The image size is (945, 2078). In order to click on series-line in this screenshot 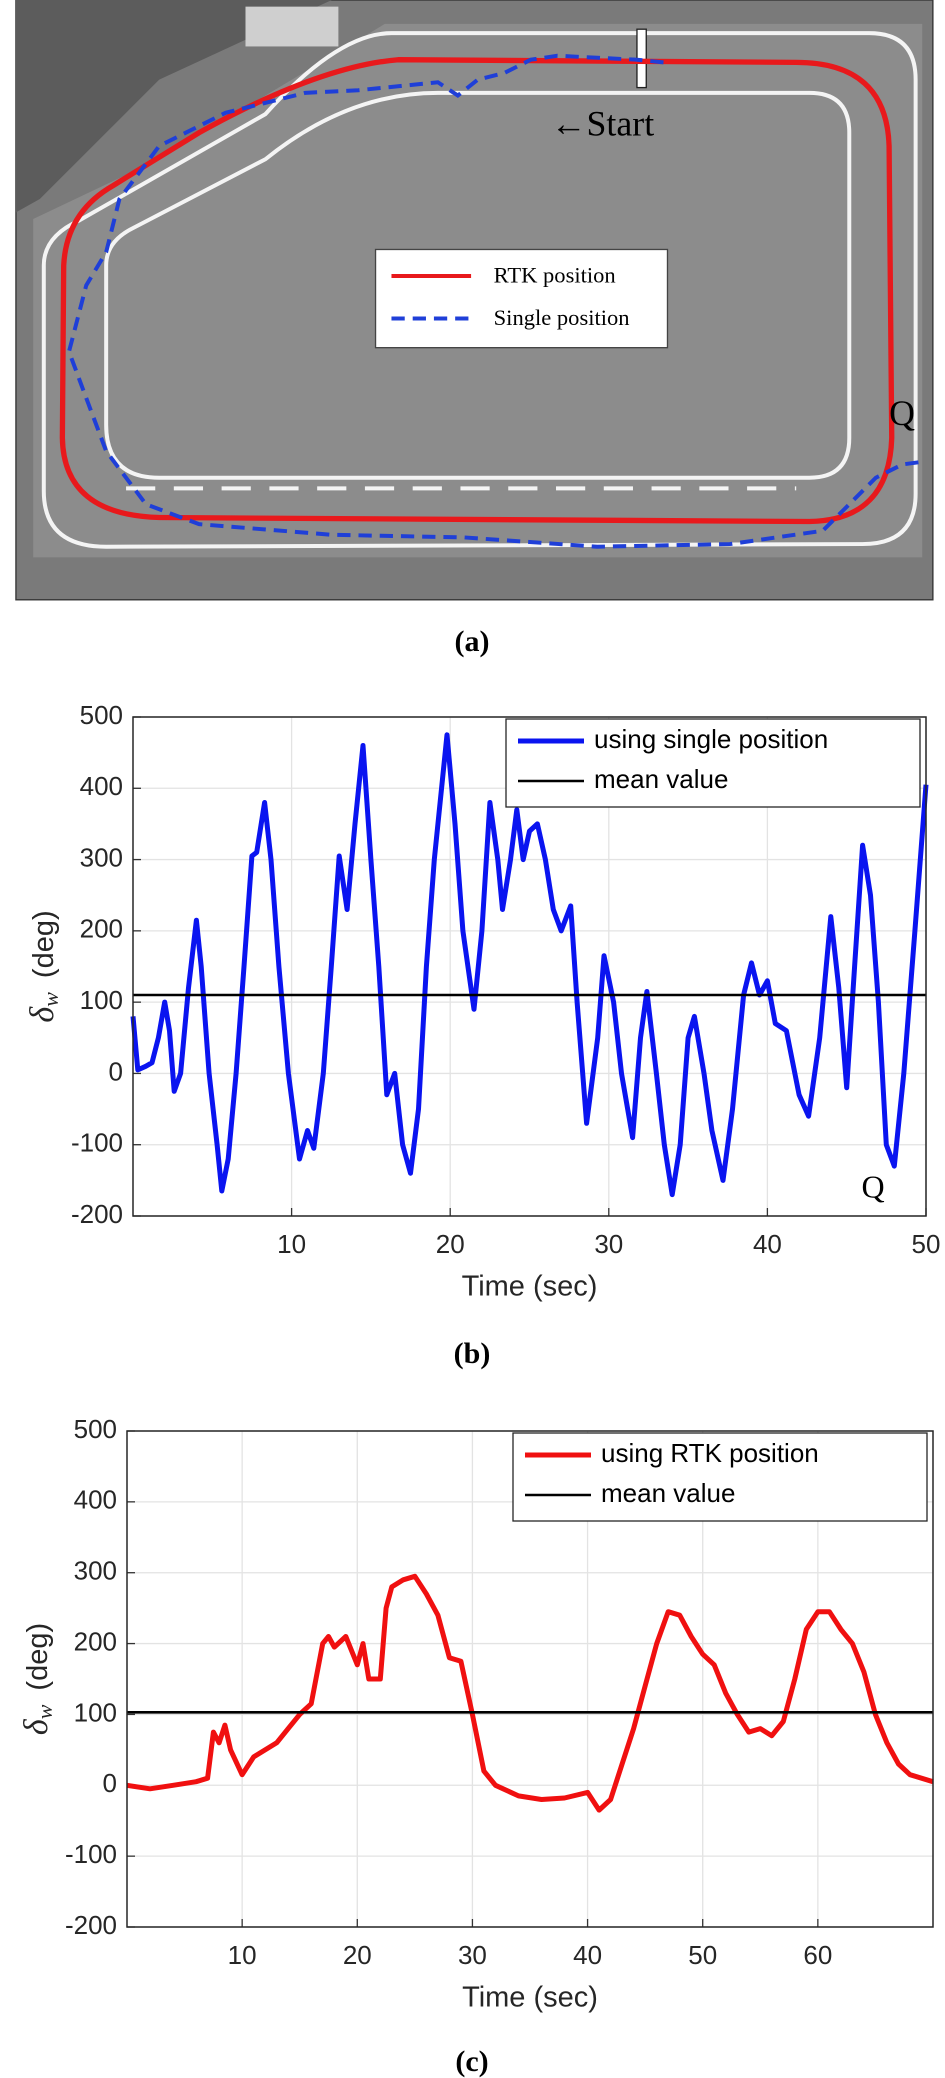, I will do `click(530, 1693)`.